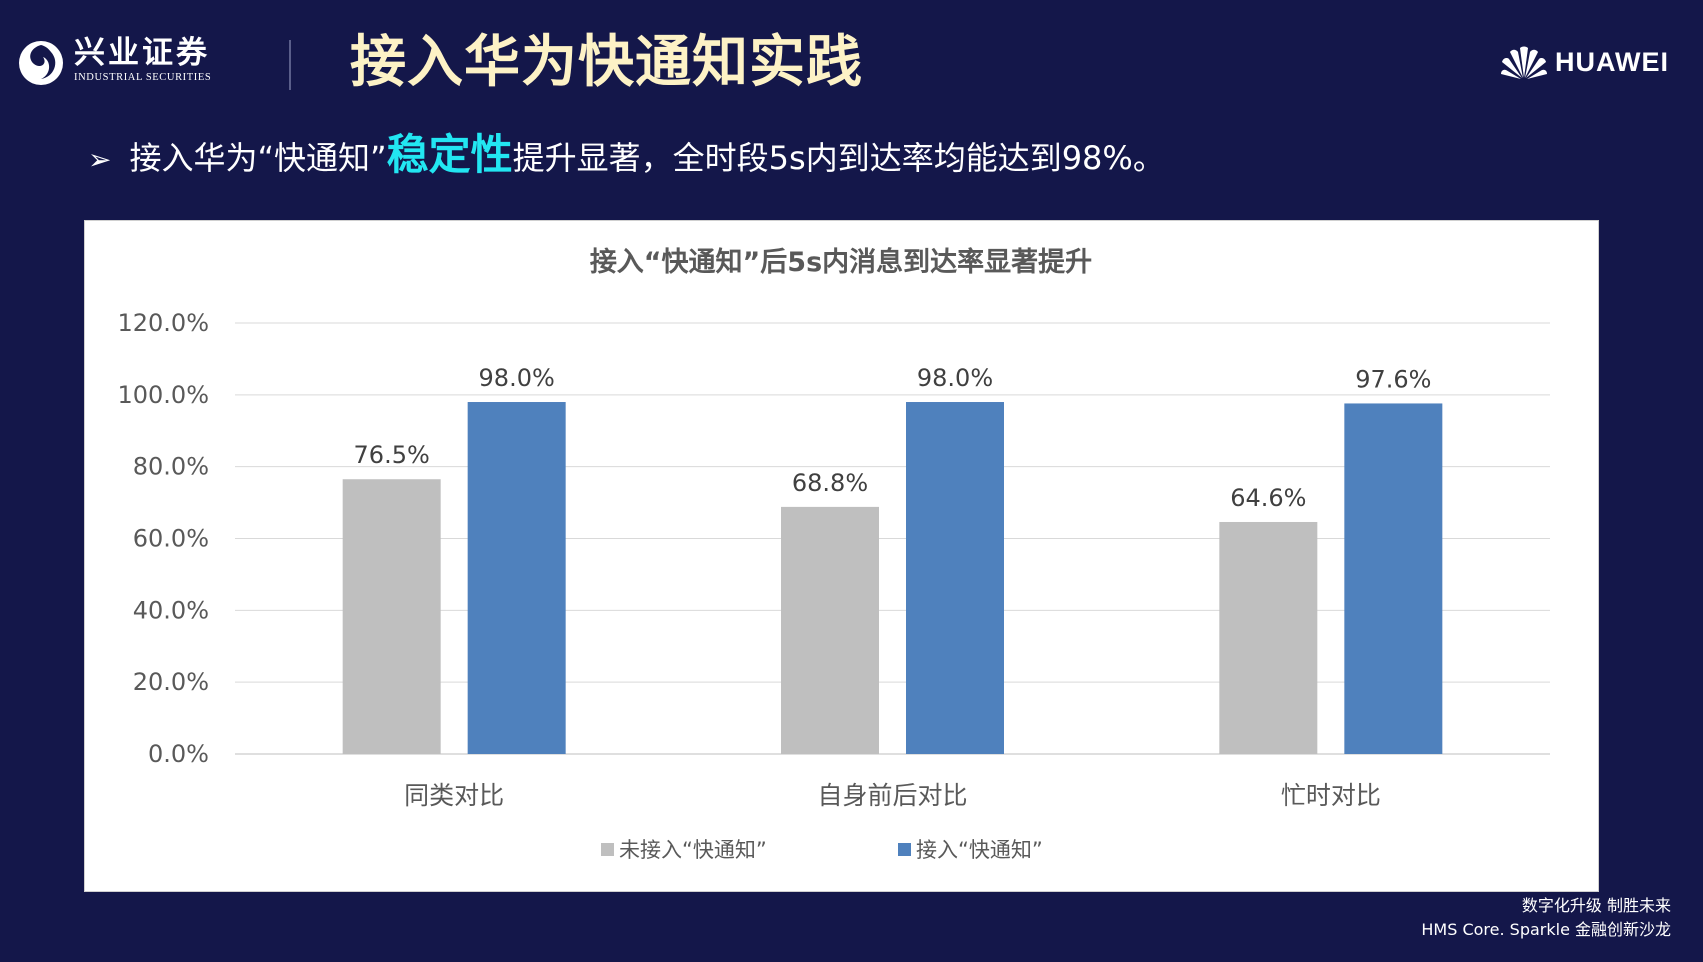  Describe the element at coordinates (1268, 498) in the screenshot. I see `data-label: 64.6%` at that location.